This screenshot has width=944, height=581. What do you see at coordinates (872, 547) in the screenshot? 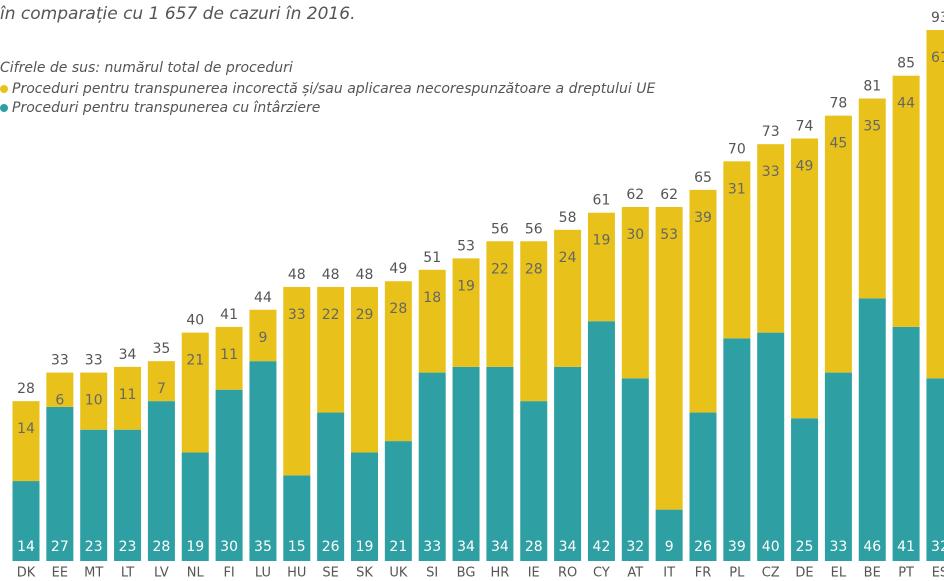
I see `value-label: 46` at bounding box center [872, 547].